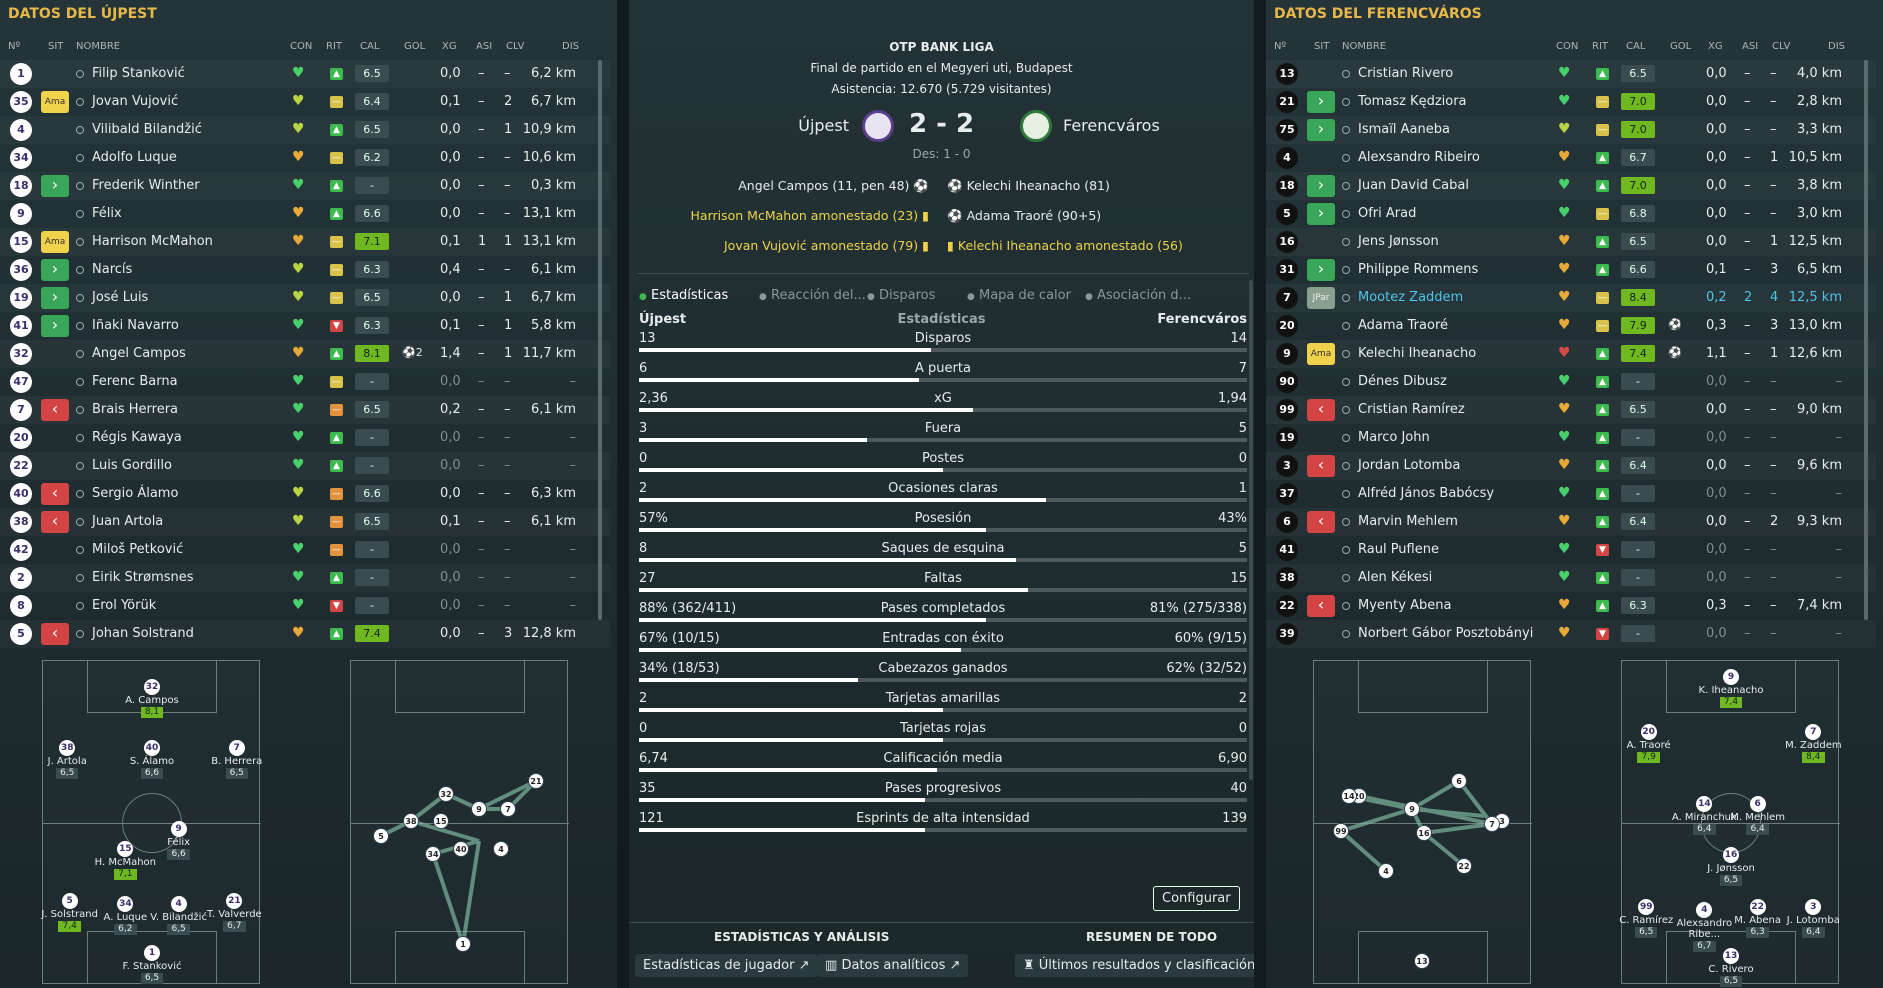  What do you see at coordinates (1419, 157) in the screenshot?
I see `player-name: Alexsandro Ribeiro` at bounding box center [1419, 157].